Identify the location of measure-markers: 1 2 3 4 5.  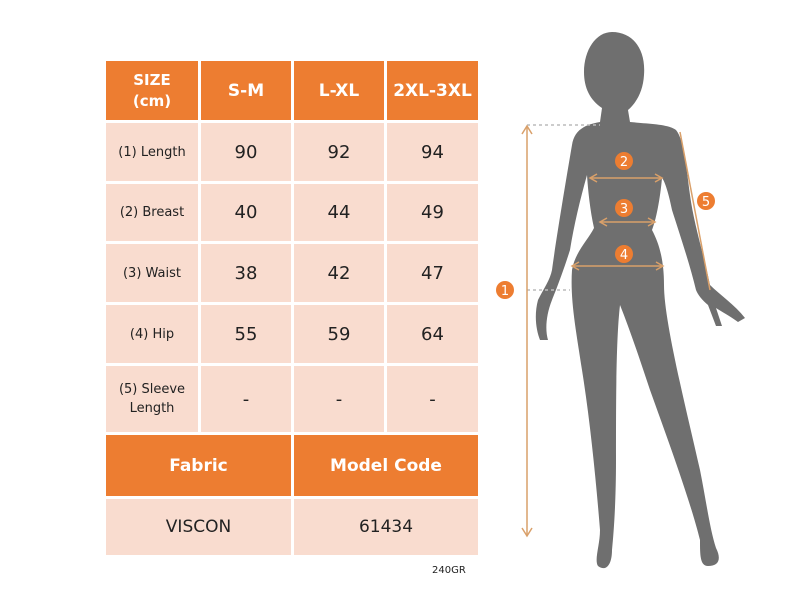
(605, 225).